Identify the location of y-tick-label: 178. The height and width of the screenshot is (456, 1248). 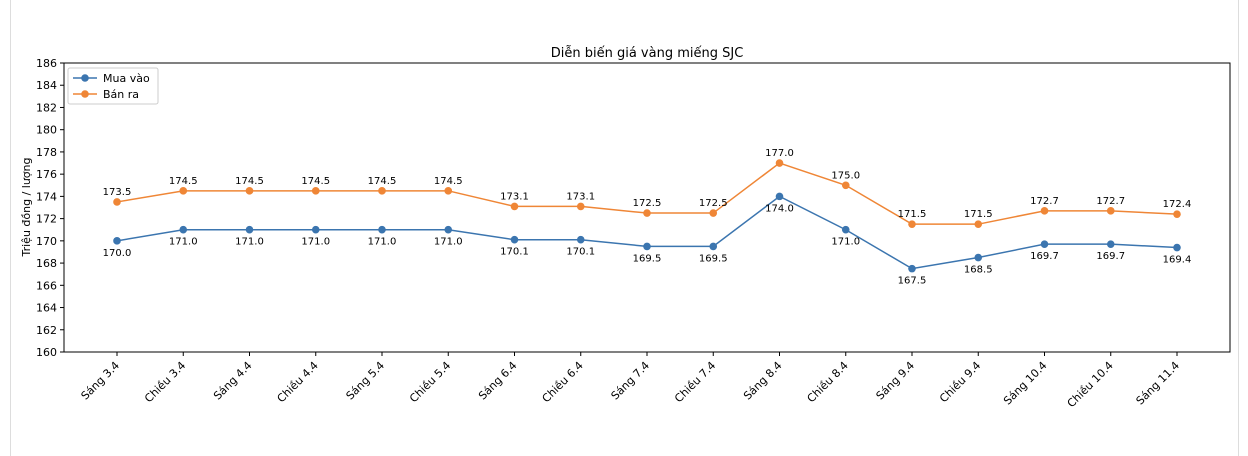
(46, 152).